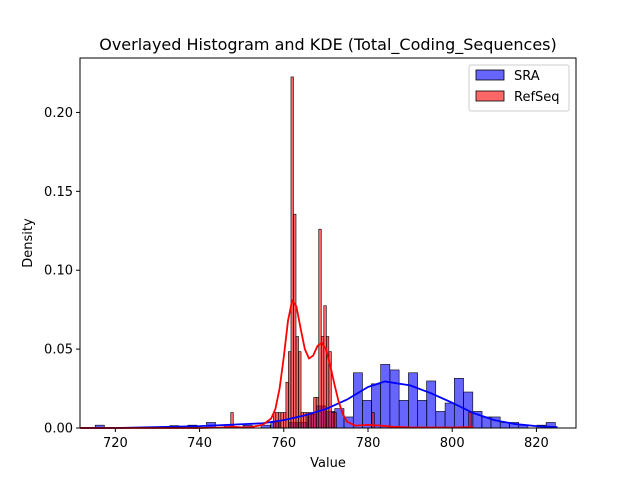  Describe the element at coordinates (58, 113) in the screenshot. I see `y-tick-label-4: 0.20` at that location.